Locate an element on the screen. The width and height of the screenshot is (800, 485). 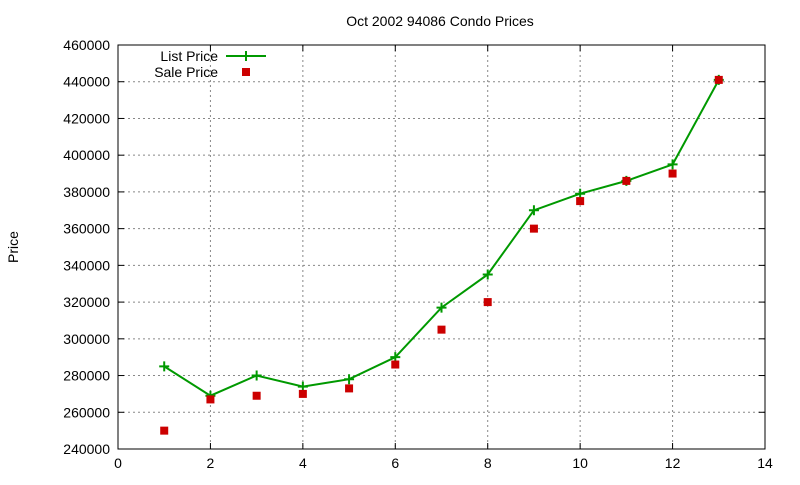
y-tick-label: 440000 is located at coordinates (86, 82).